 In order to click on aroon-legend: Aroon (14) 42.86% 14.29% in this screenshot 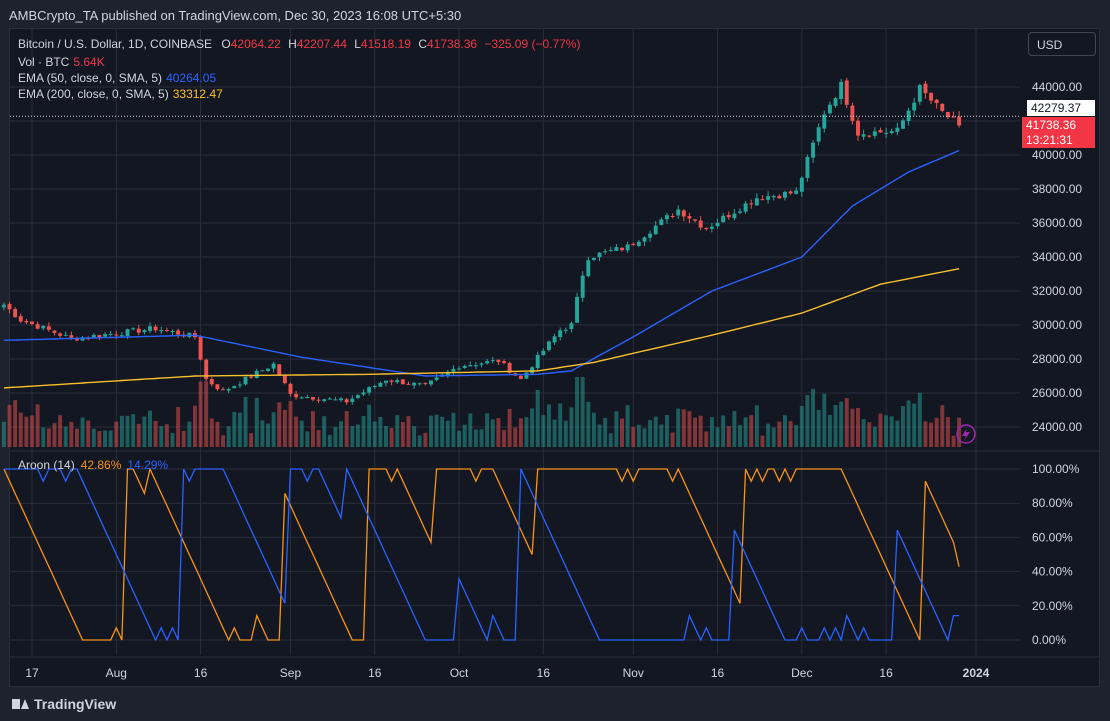, I will do `click(93, 465)`.